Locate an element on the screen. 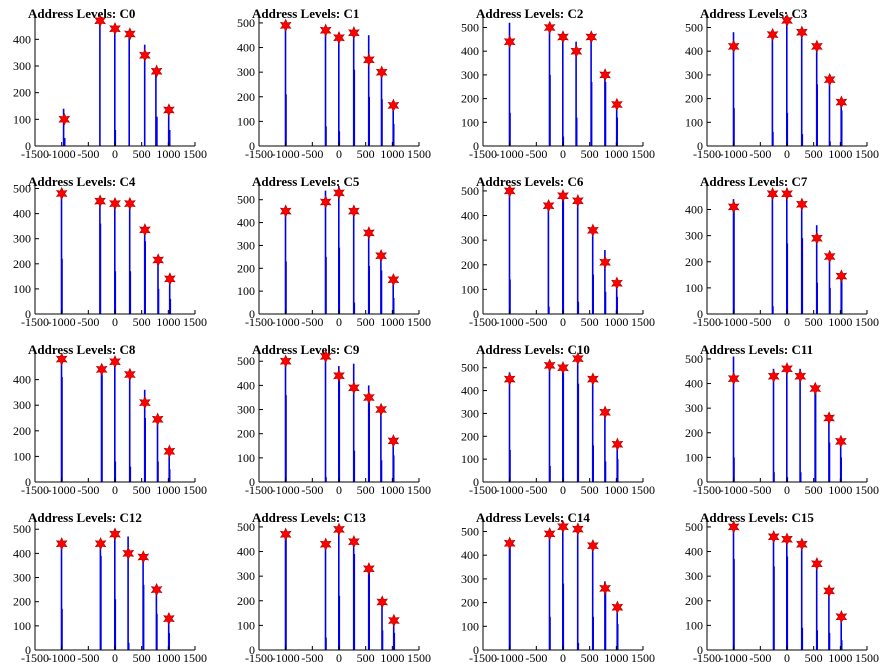  histogram-plot: 0 100 200 300 400 -1500-1000 -500 0 500 1000 1500 is located at coordinates (110, 87).